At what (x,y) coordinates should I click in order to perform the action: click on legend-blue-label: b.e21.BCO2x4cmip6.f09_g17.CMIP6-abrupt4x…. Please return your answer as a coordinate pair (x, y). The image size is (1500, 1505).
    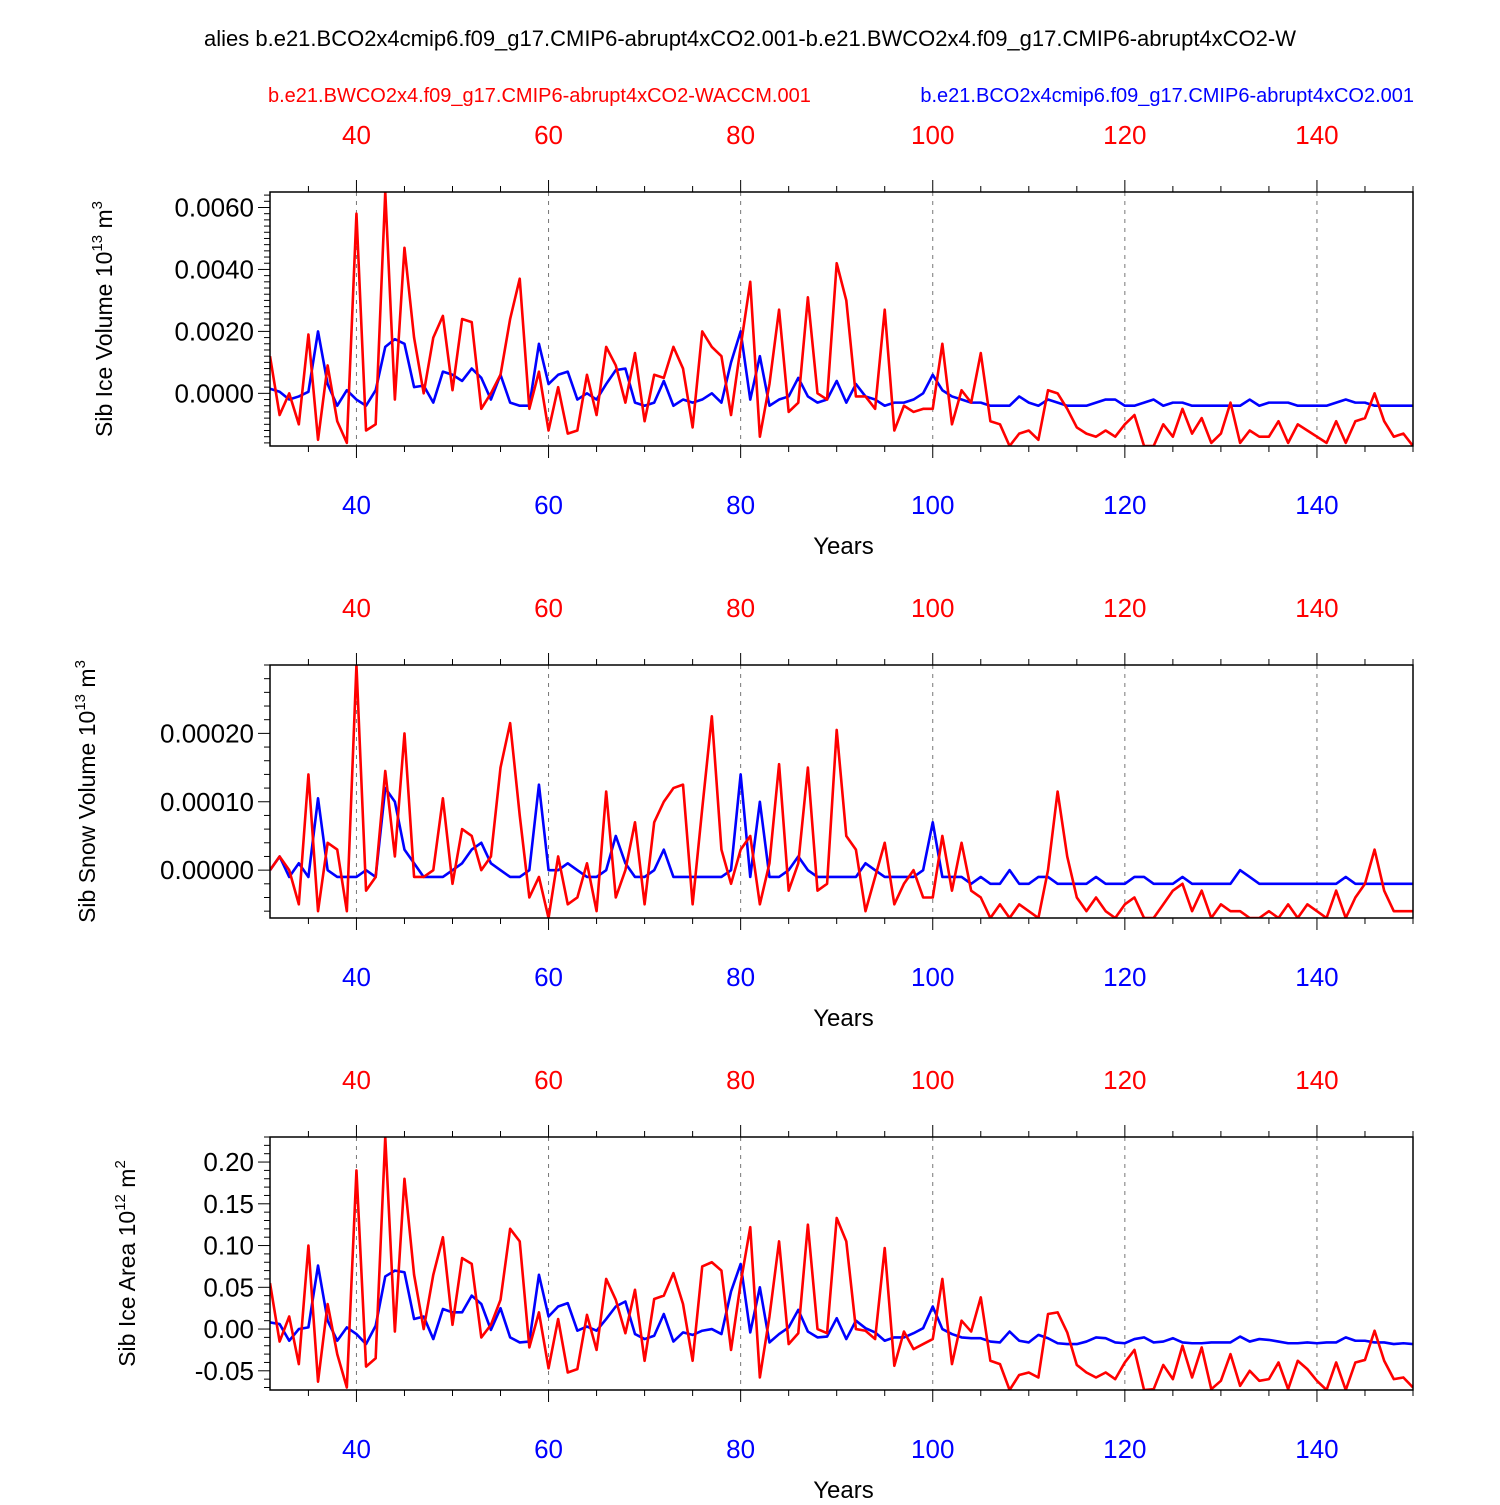
    Looking at the image, I should click on (1167, 96).